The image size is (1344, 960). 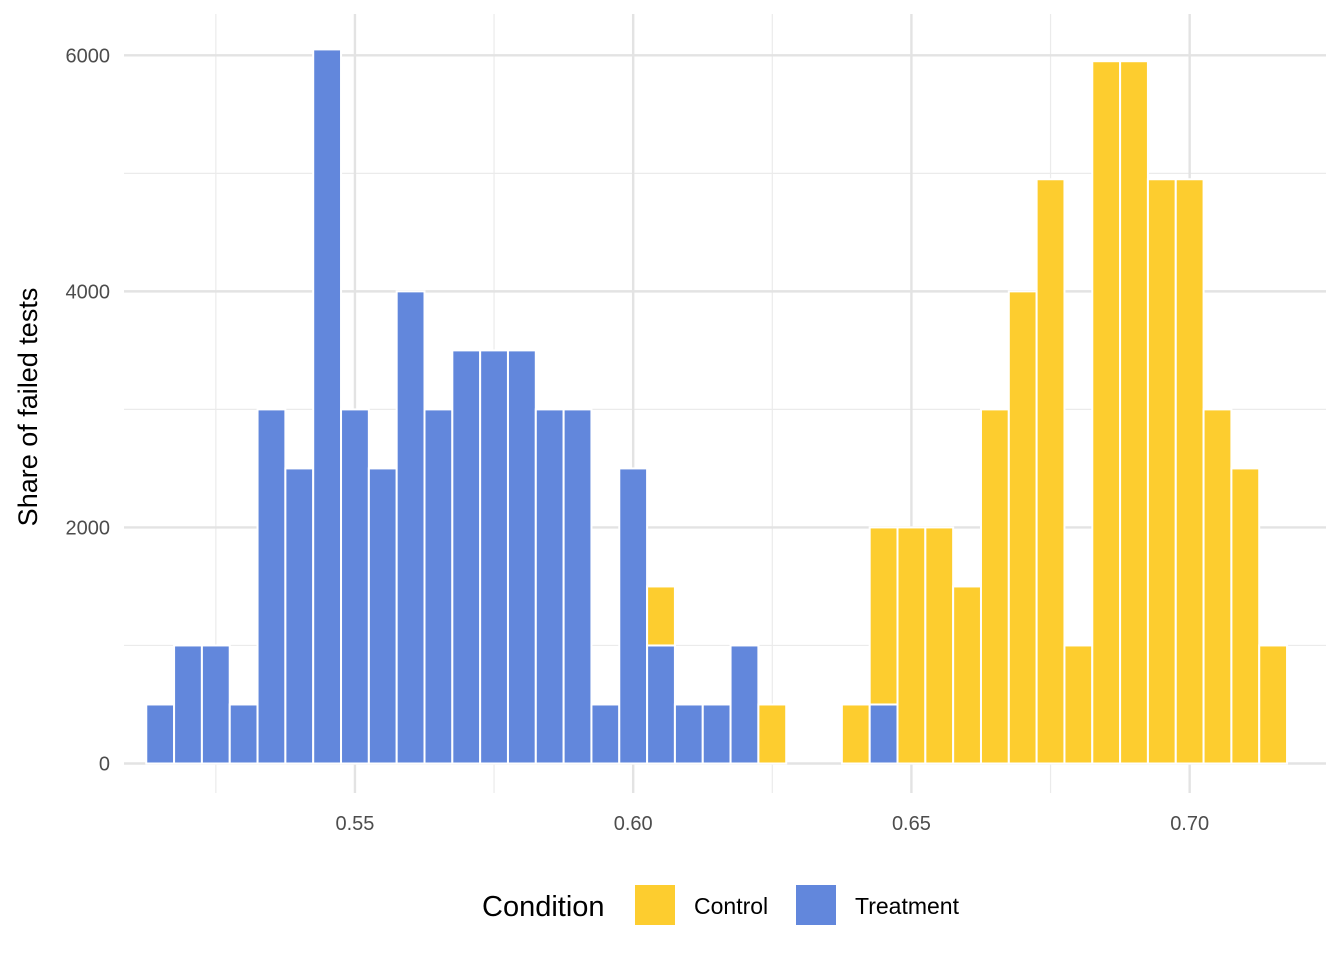 What do you see at coordinates (1189, 824) in the screenshot?
I see `x-tick-label: 0.70` at bounding box center [1189, 824].